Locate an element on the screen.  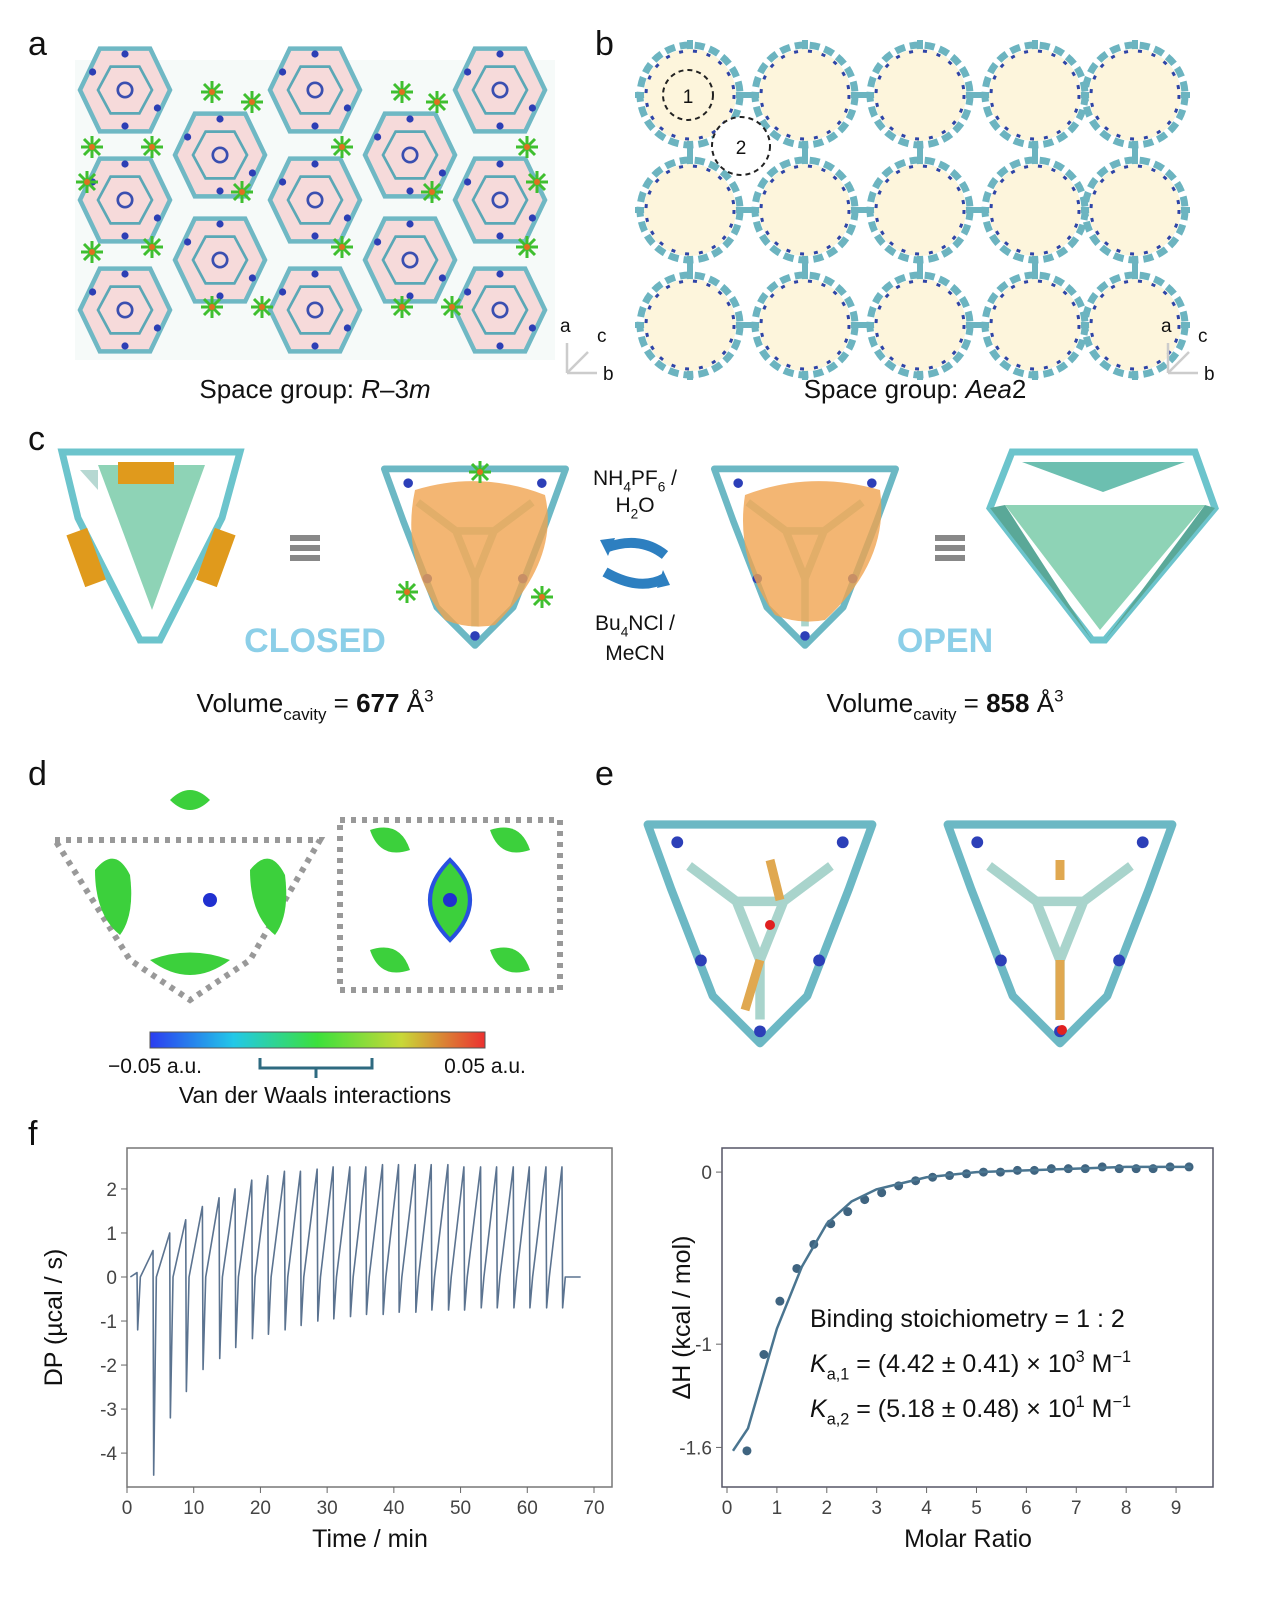
text-segment: = is located at coordinates (341, 703).